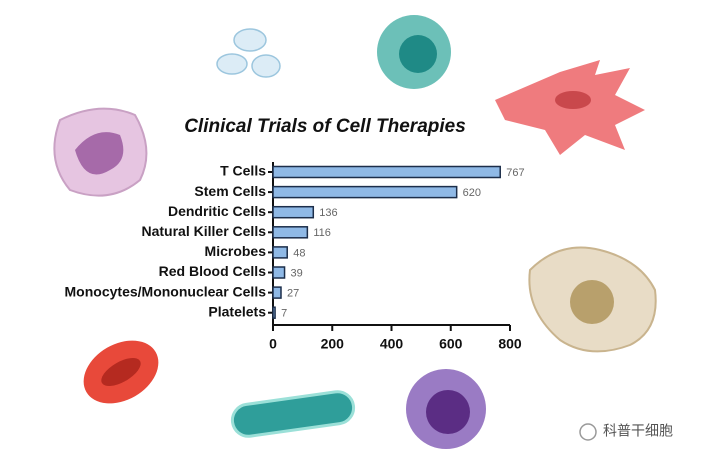 The height and width of the screenshot is (461, 711). I want to click on value-label: 116, so click(322, 233).